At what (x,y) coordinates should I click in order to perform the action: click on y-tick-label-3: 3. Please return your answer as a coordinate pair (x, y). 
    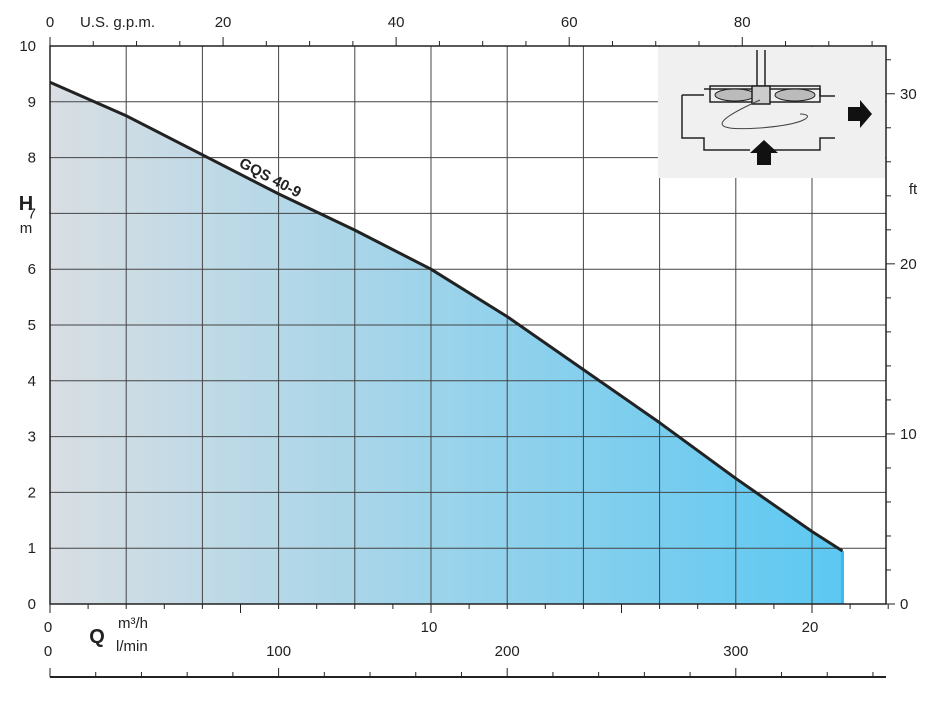
    Looking at the image, I should click on (32, 437).